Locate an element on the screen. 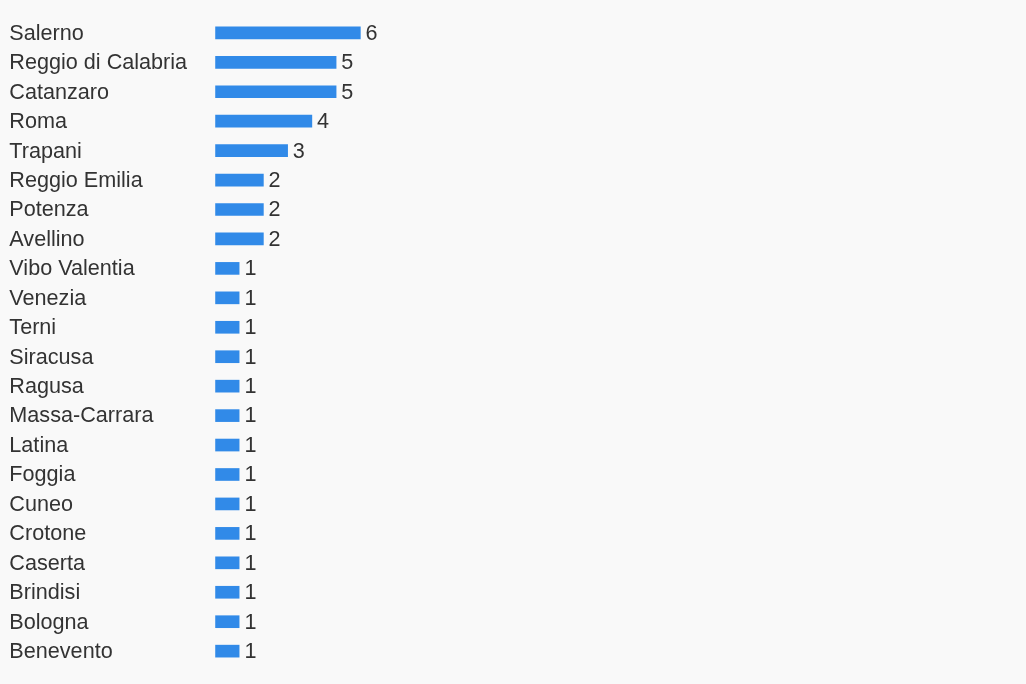 This screenshot has height=684, width=1026. y-tick-label: Caserta is located at coordinates (47, 562).